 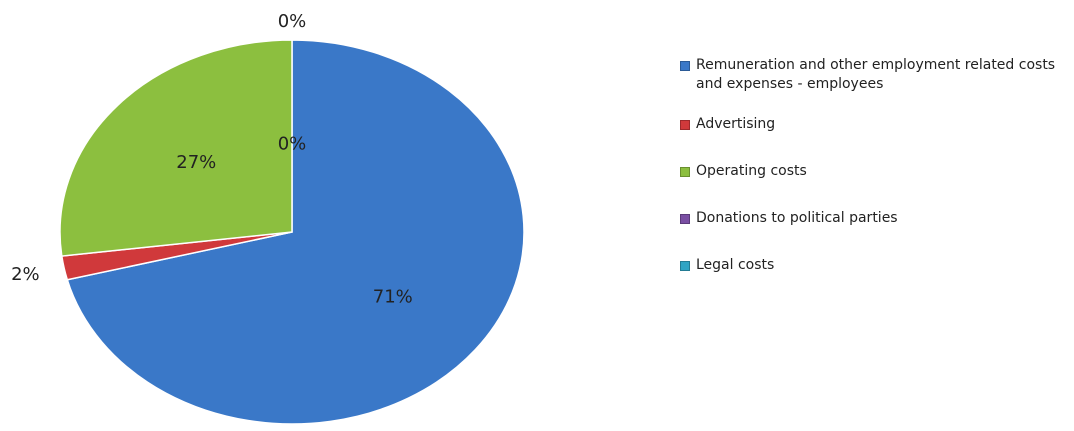 What do you see at coordinates (797, 218) in the screenshot?
I see `legend-label-donations: Donations to political parties` at bounding box center [797, 218].